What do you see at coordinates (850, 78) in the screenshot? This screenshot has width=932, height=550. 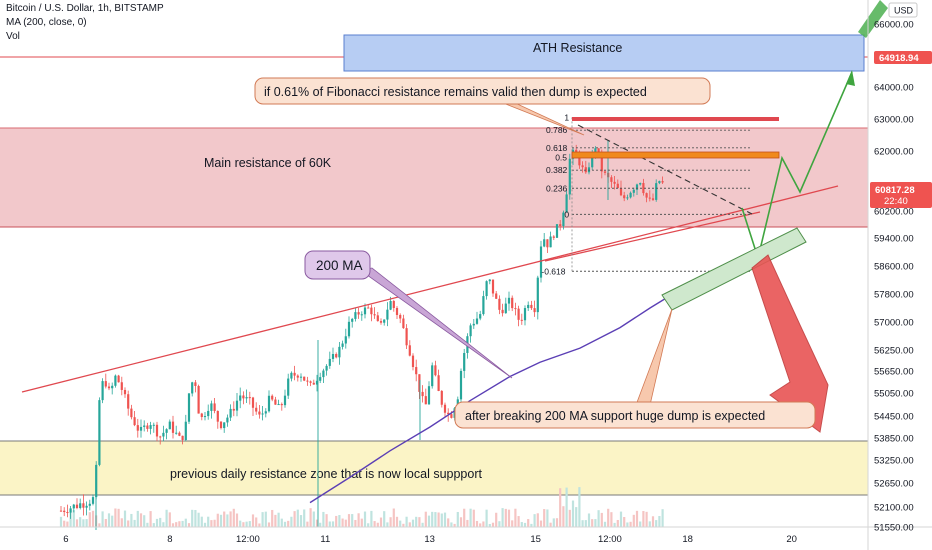 I see `bullish-arrow-head` at bounding box center [850, 78].